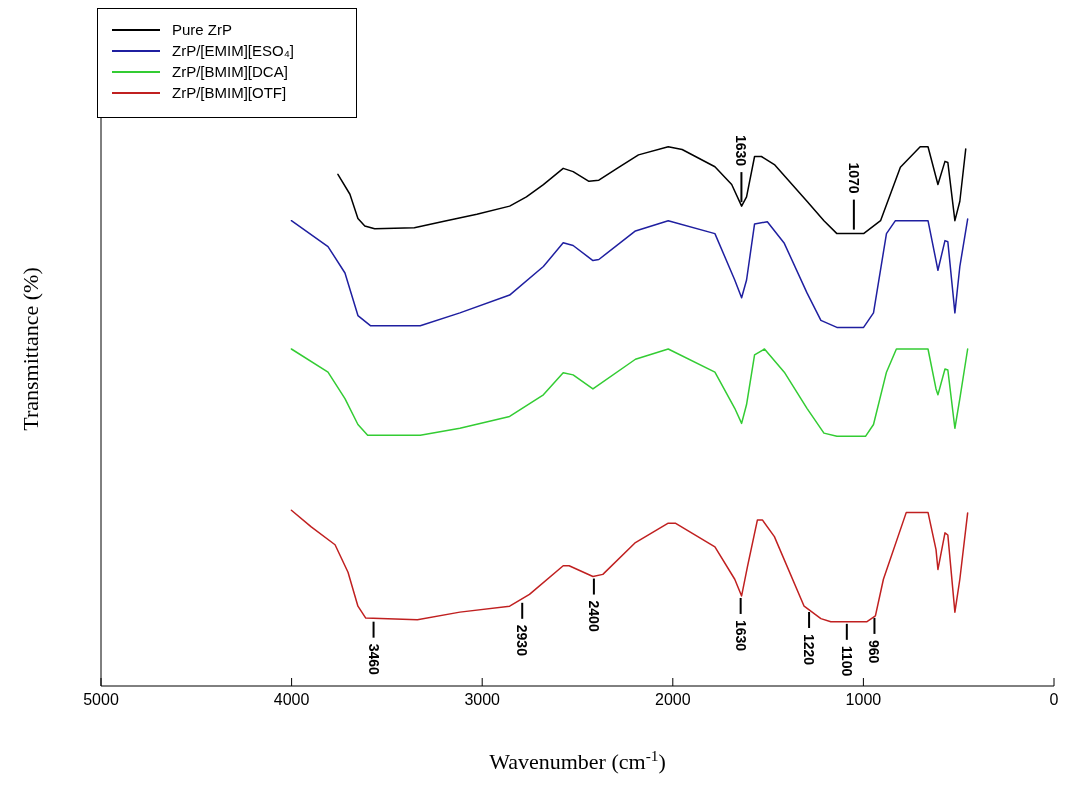 Image resolution: width=1068 pixels, height=799 pixels. I want to click on annotation: 960, so click(874, 651).